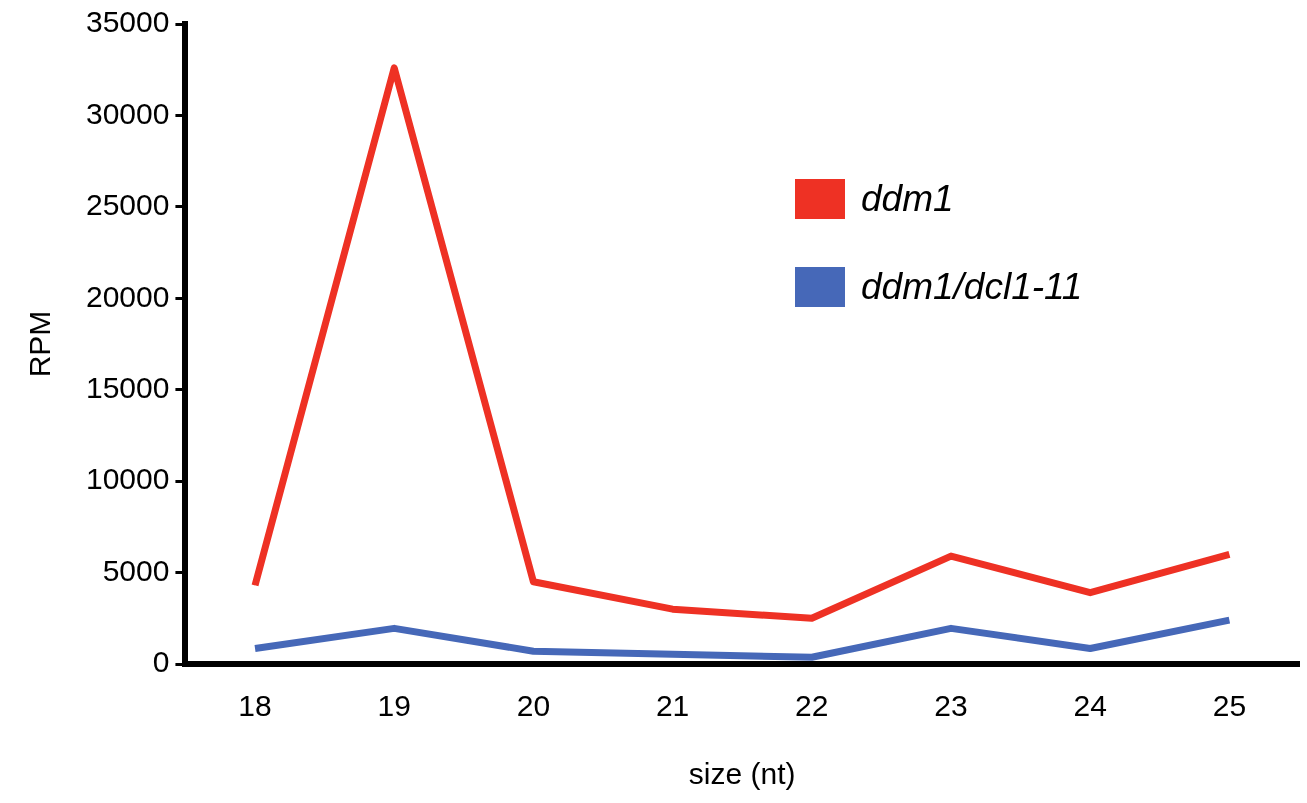 This screenshot has height=803, width=1307. Describe the element at coordinates (907, 199) in the screenshot. I see `legend-label: ddm1` at that location.